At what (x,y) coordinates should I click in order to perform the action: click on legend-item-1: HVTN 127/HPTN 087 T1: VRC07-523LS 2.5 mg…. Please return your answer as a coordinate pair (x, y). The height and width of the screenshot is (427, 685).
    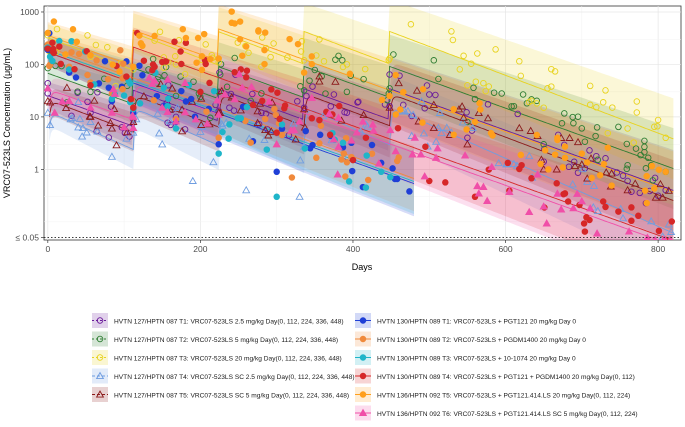
    Looking at the image, I should click on (218, 320).